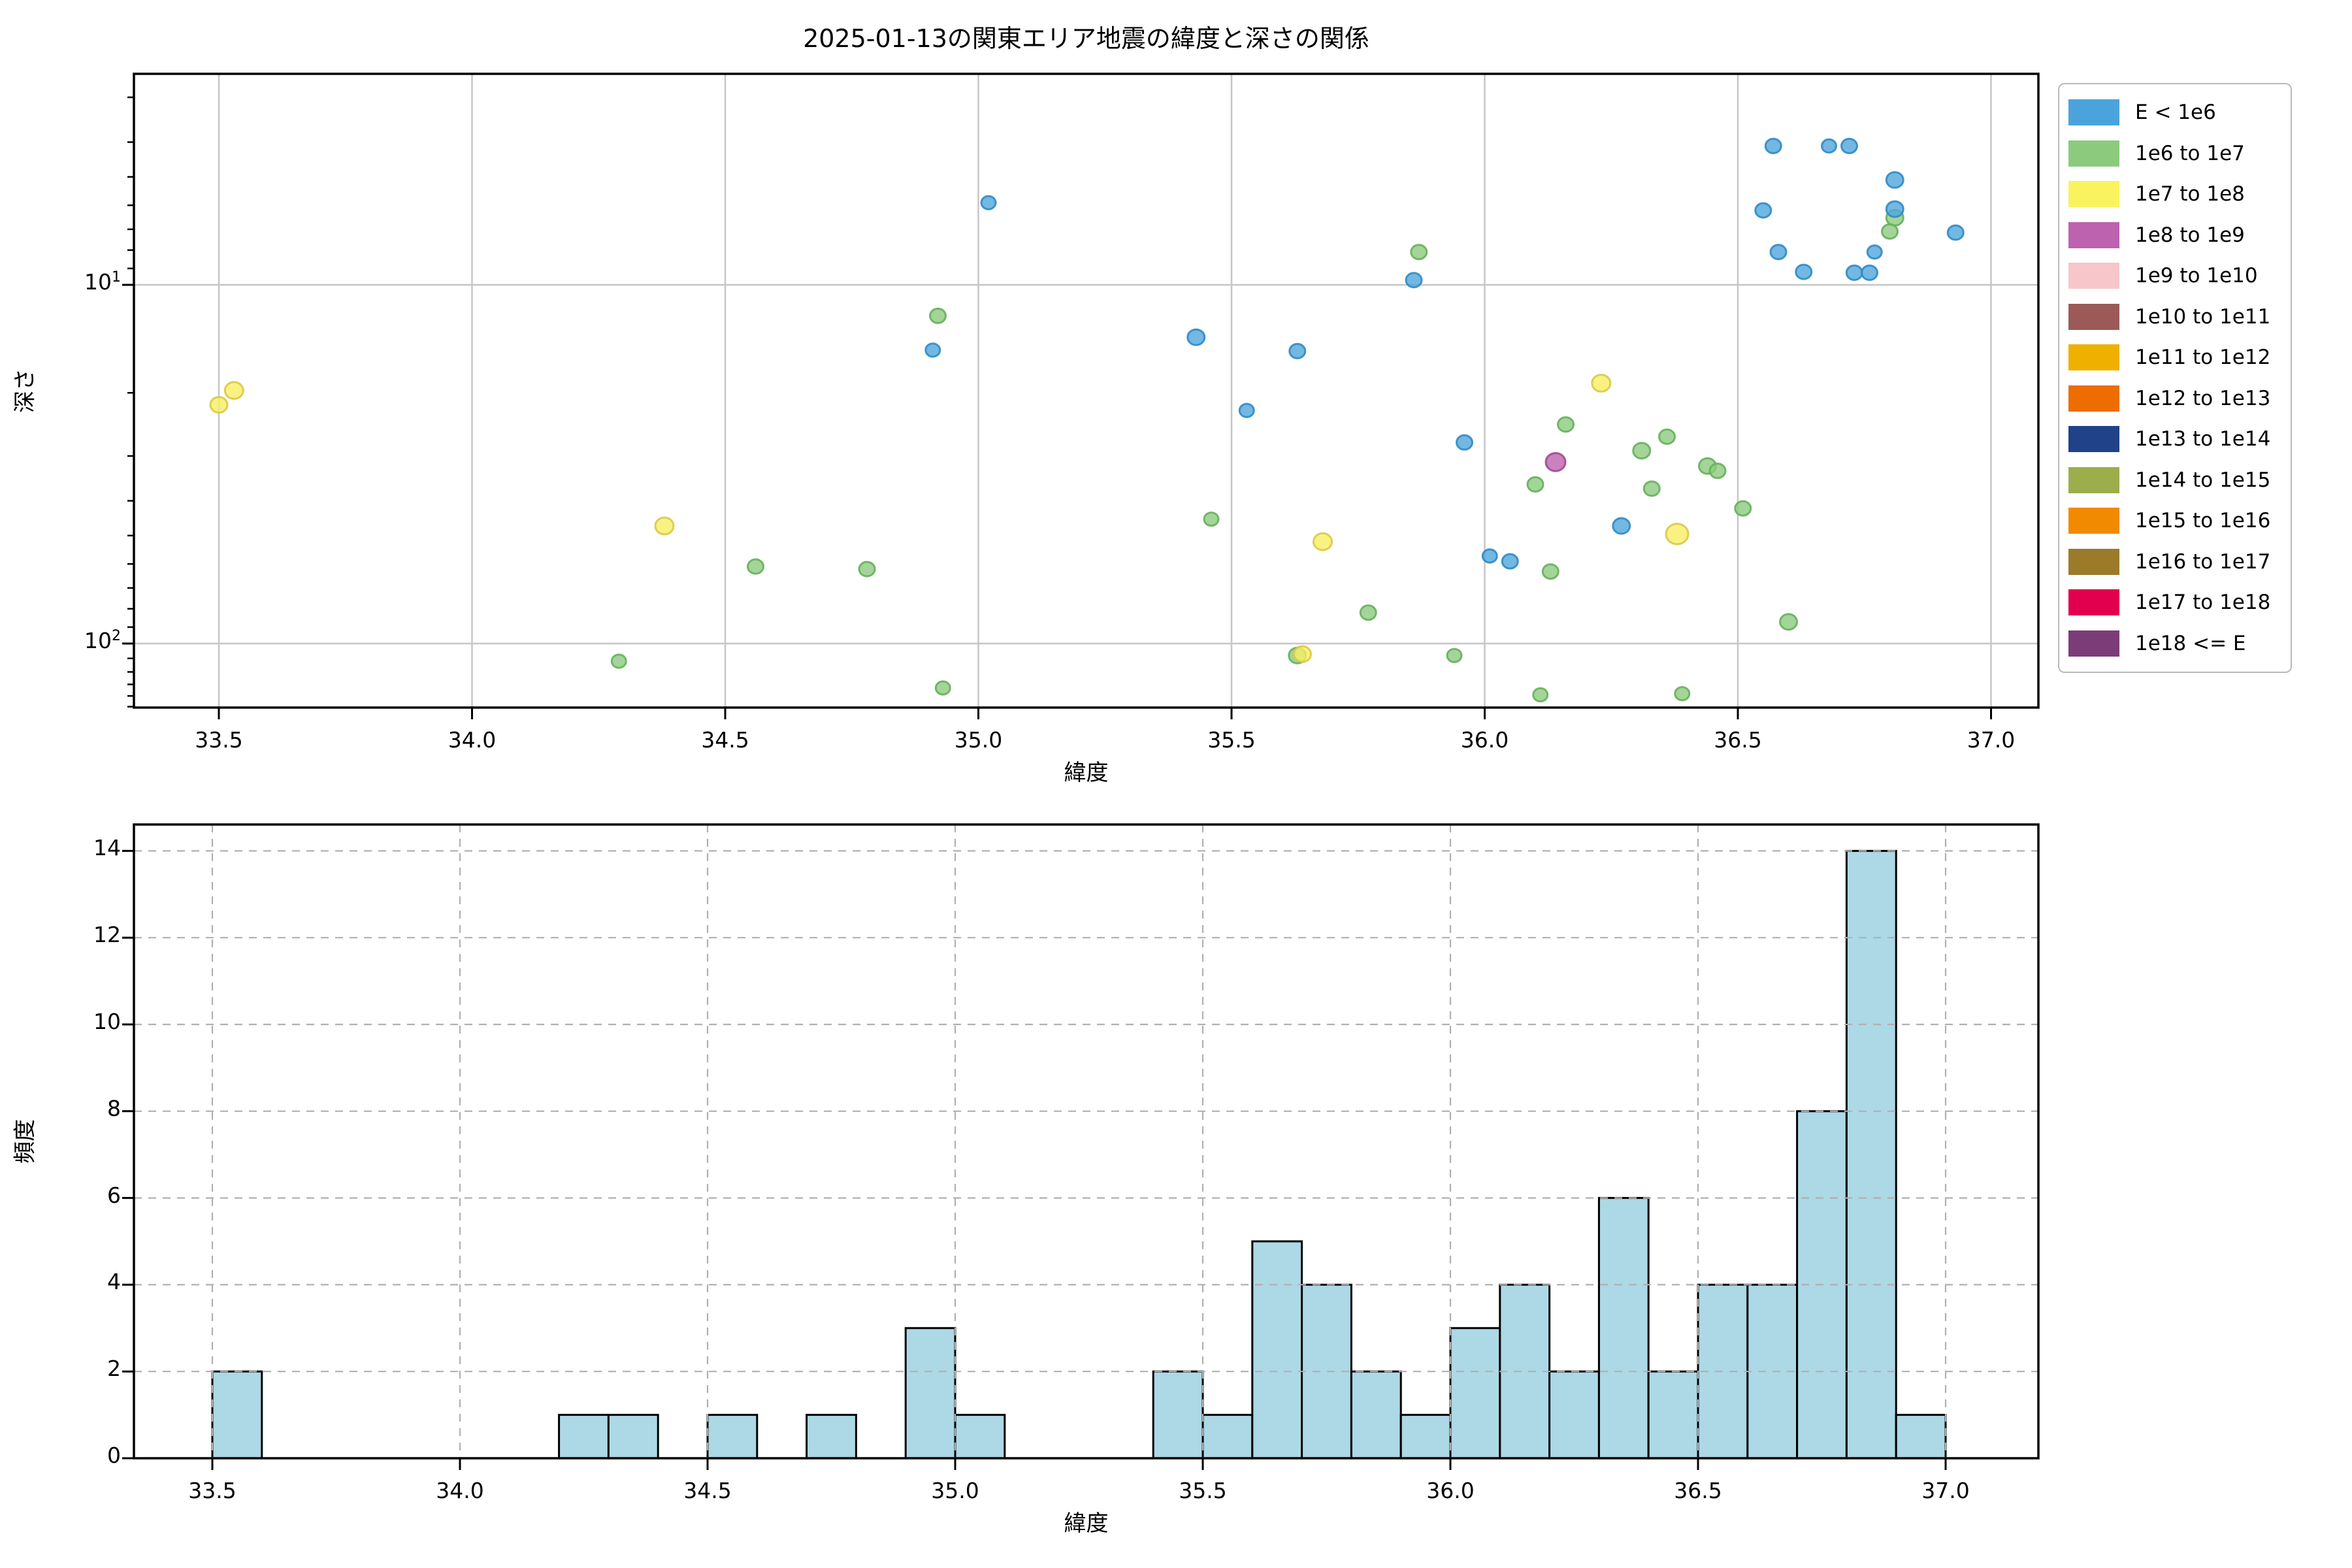 The image size is (2352, 1568). What do you see at coordinates (1086, 38) in the screenshot?
I see `figure-title: 2025-01-13の関東エリア地震の緯度と深さの関係` at bounding box center [1086, 38].